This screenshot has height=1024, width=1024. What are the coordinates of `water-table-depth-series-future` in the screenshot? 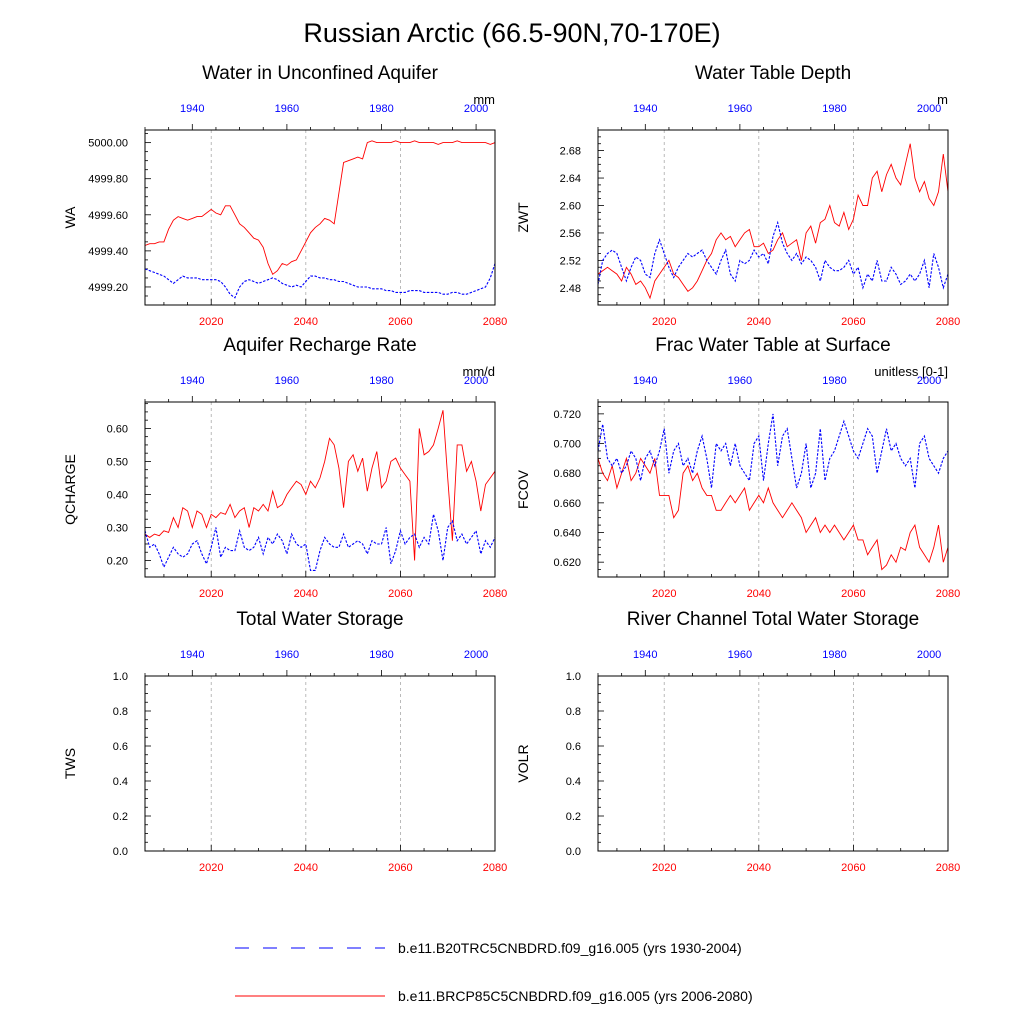 It's located at (773, 221).